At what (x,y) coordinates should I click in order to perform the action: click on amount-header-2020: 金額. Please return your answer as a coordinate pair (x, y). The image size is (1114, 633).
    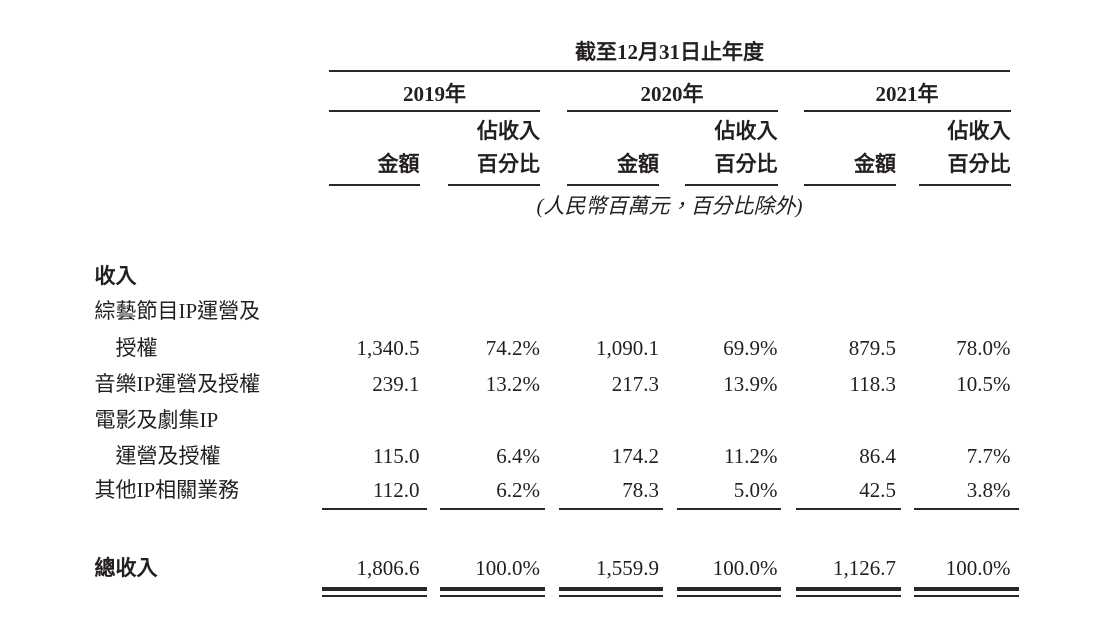
    Looking at the image, I should click on (638, 163).